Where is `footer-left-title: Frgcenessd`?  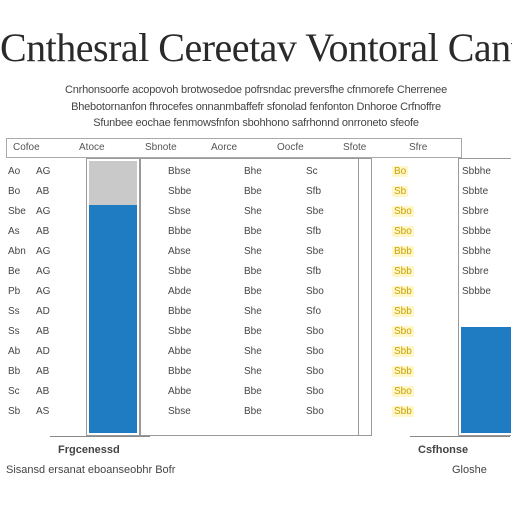
footer-left-title: Frgcenessd is located at coordinates (89, 450).